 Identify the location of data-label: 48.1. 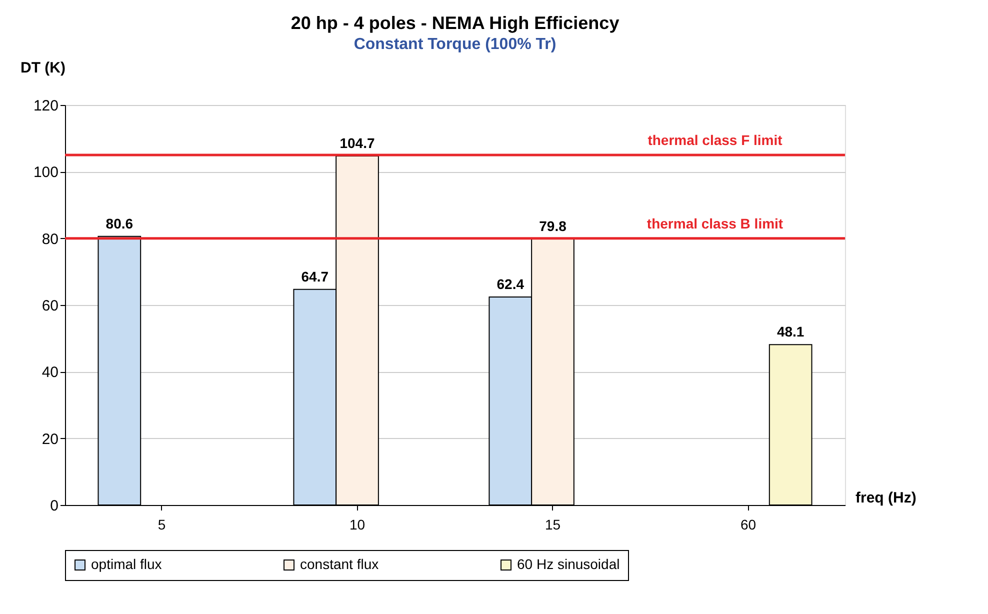
(790, 332).